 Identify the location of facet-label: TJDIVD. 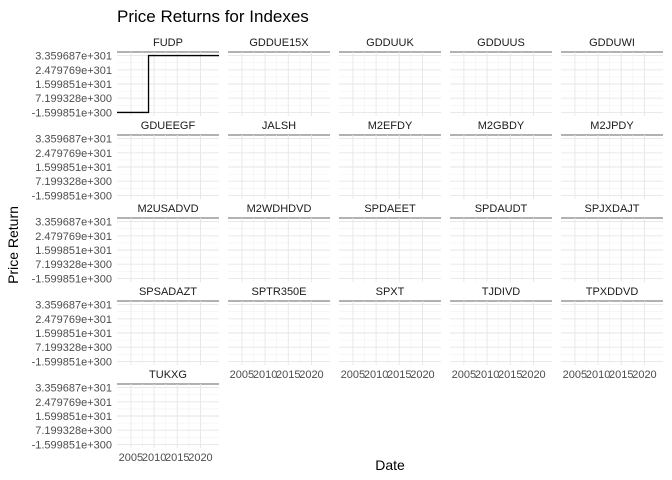
(501, 292).